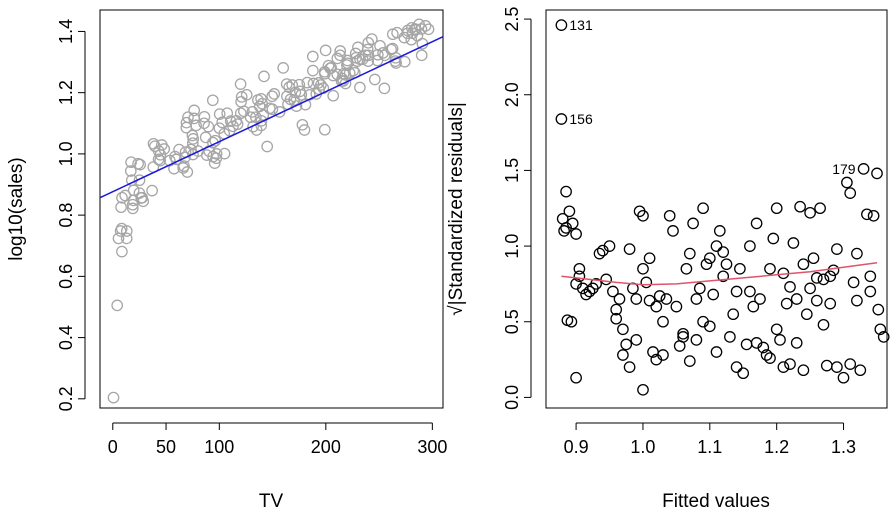  What do you see at coordinates (219, 447) in the screenshot?
I see `x-tick-label: 100` at bounding box center [219, 447].